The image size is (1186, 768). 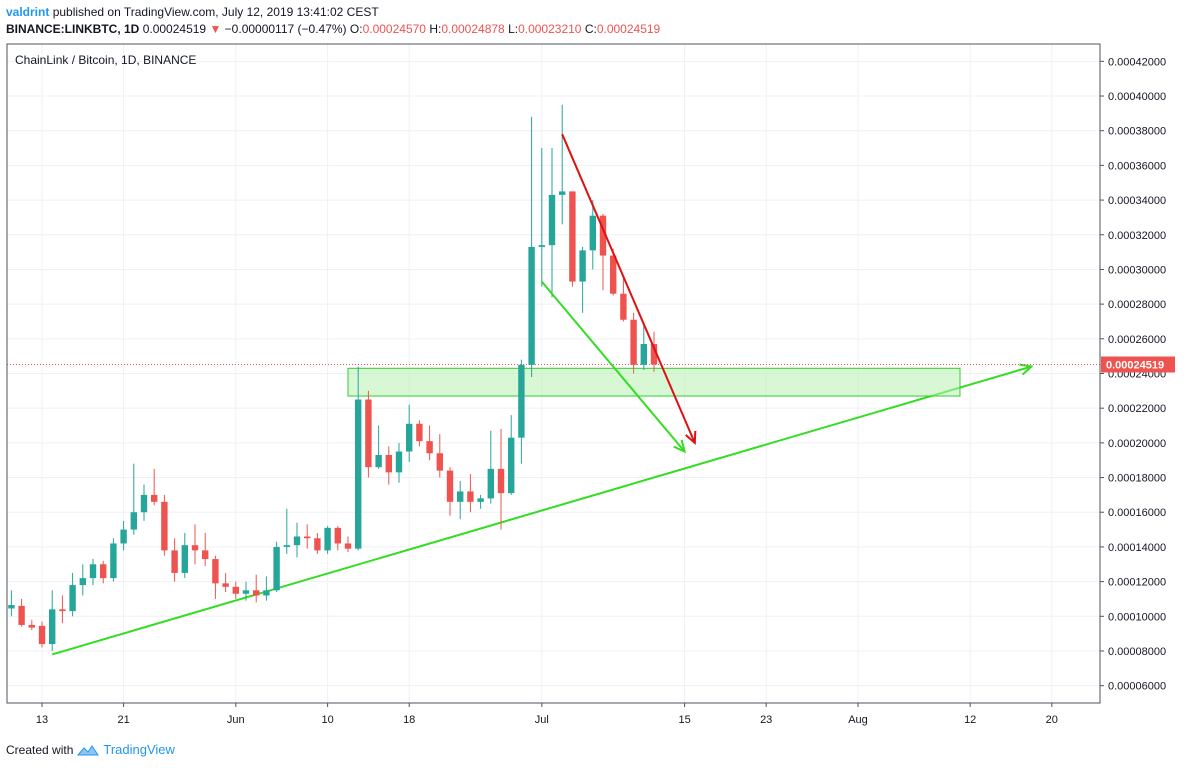 I want to click on green-arrow, so click(x=613, y=366).